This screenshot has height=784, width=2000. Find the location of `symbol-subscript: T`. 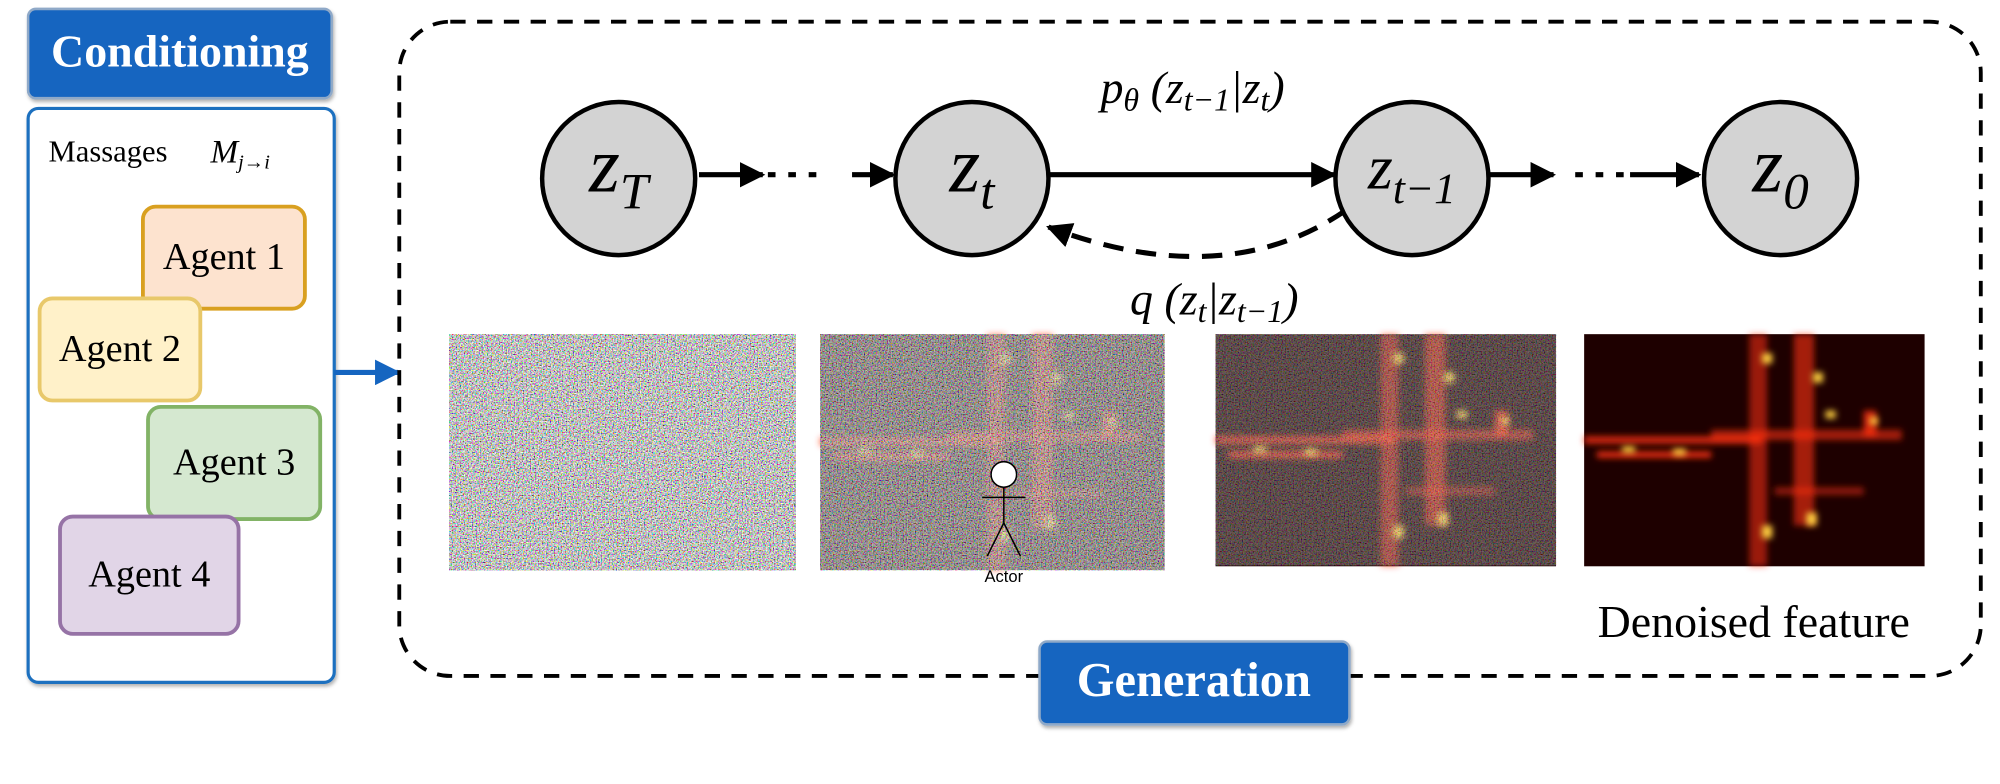

symbol-subscript: T is located at coordinates (636, 192).